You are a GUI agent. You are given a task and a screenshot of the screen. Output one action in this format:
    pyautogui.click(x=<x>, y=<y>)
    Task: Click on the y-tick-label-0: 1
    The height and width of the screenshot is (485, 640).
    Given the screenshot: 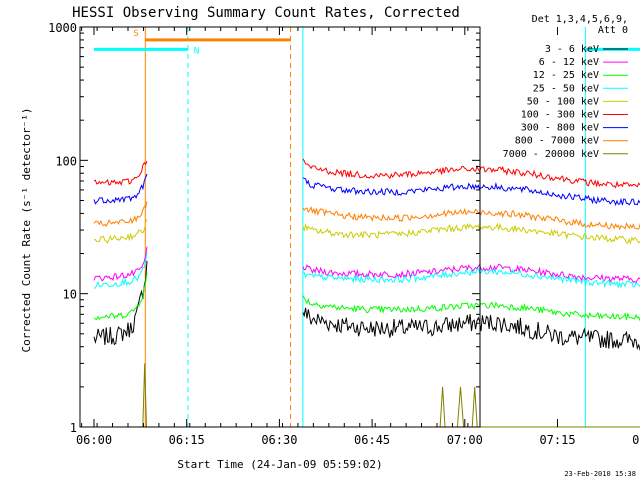 What is the action you would take?
    pyautogui.click(x=73, y=428)
    